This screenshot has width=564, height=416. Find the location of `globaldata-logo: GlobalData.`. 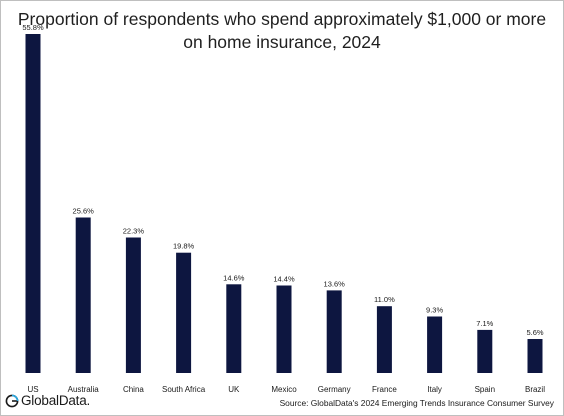

globaldata-logo: GlobalData. is located at coordinates (47, 400).